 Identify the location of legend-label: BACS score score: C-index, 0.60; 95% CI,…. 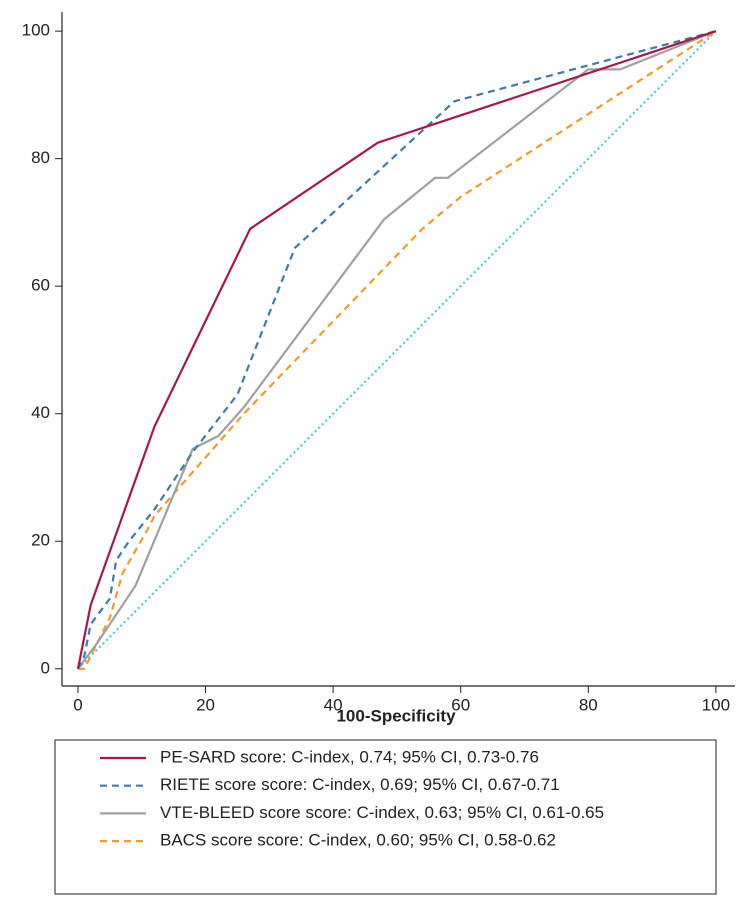
(358, 840).